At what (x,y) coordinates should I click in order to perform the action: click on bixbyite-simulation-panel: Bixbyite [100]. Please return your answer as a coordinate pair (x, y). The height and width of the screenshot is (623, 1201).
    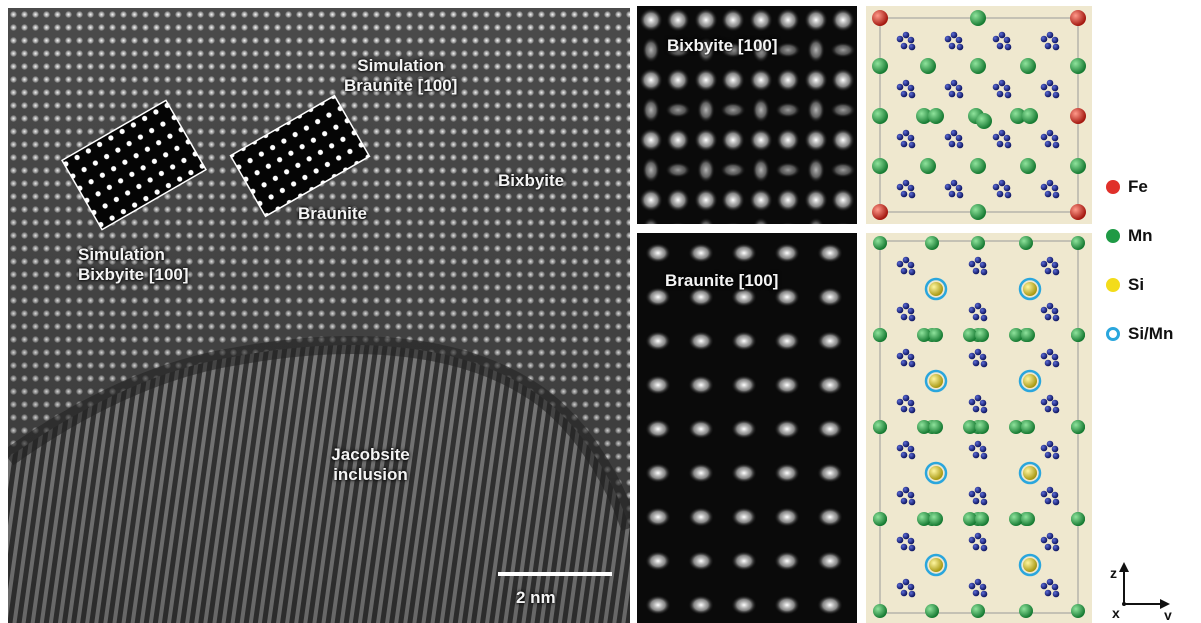
    Looking at the image, I should click on (747, 115).